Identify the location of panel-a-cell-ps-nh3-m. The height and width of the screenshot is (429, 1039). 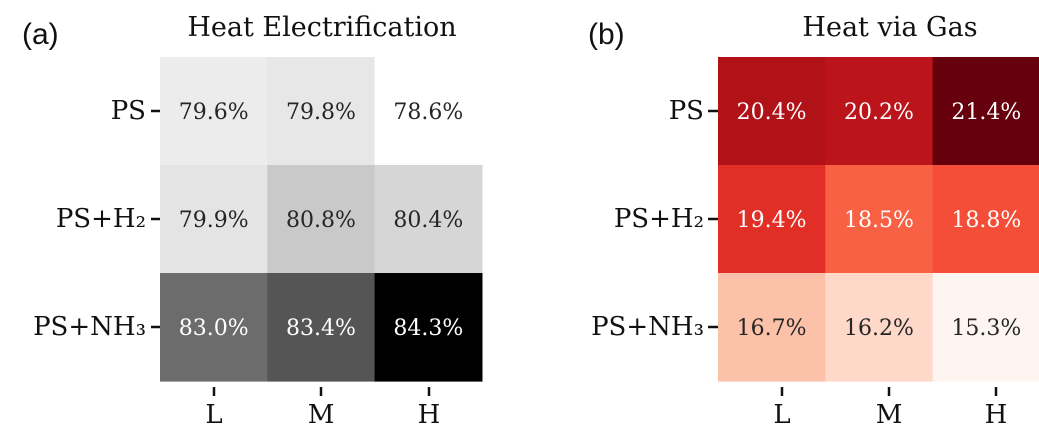
(321, 327).